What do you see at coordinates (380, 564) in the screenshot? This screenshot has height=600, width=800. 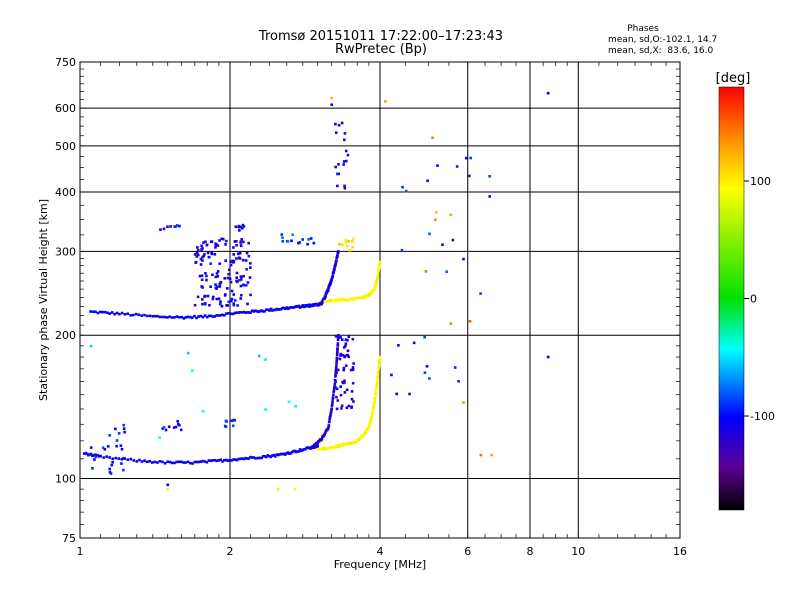 I see `x-axis-label: Frequency [MHz]` at bounding box center [380, 564].